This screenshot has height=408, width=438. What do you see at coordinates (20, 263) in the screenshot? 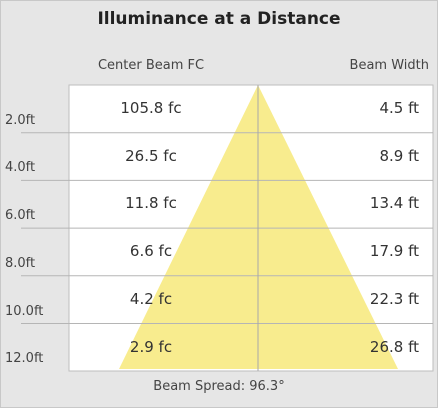
I see `distance-label: 8.0ft` at bounding box center [20, 263].